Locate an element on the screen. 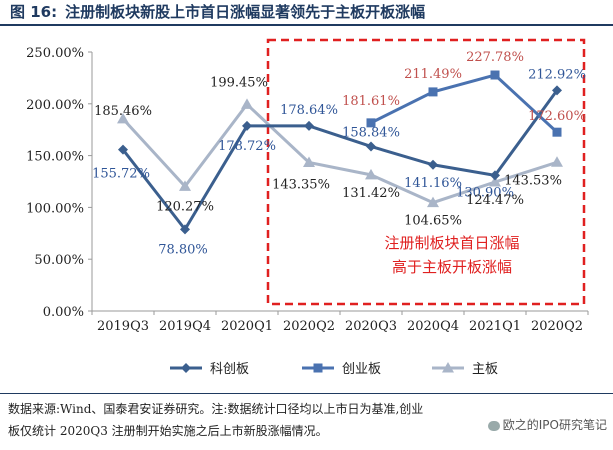 The height and width of the screenshot is (450, 613). watermark-text: 欧之的IPO研究笔记 is located at coordinates (554, 425).